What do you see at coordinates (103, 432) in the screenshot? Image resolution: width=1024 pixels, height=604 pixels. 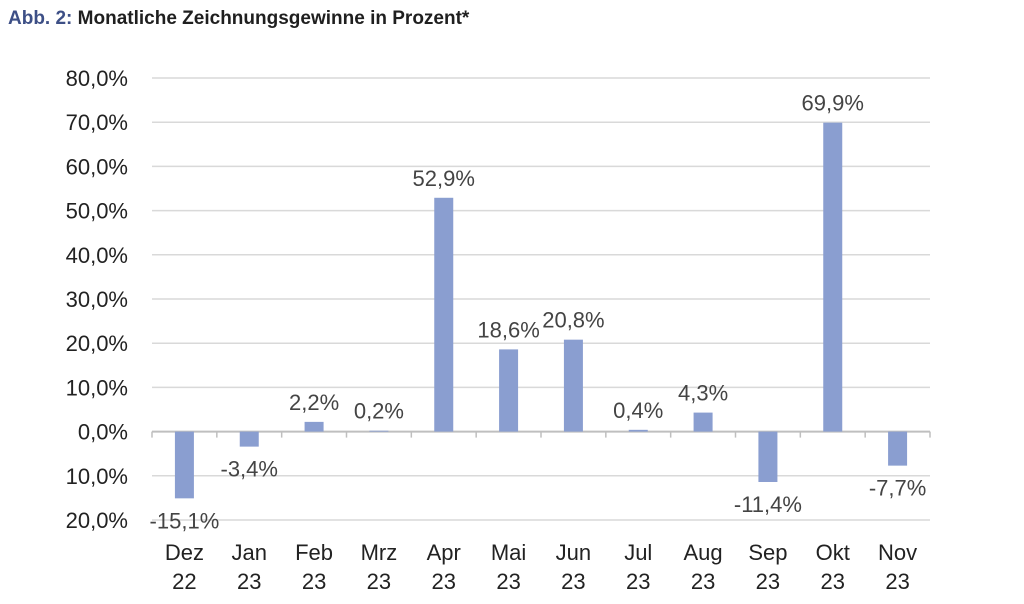 I see `y-tick-label: 0,0%` at bounding box center [103, 432].